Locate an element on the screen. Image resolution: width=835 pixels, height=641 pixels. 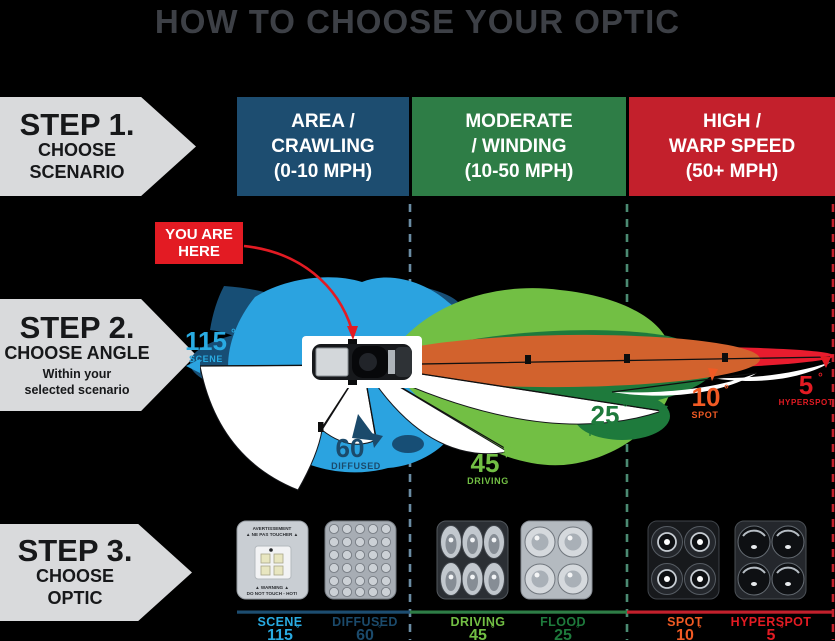
hyperspot-label-angle: 5 is located at coordinates (771, 634).